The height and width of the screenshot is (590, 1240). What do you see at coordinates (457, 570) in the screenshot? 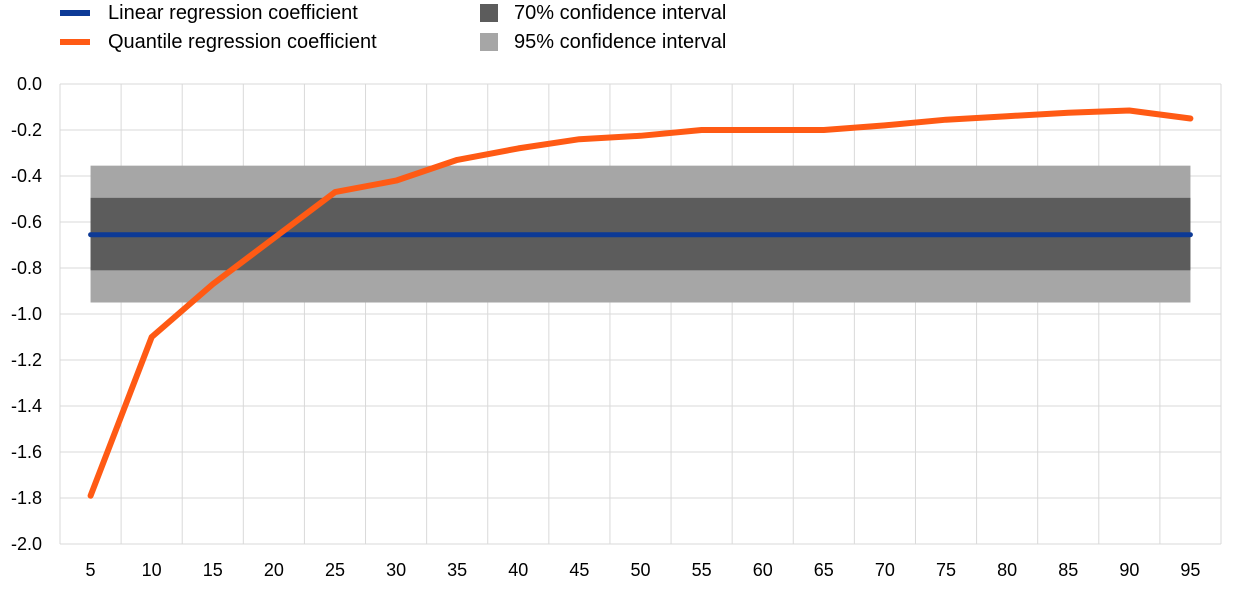
I see `x-tick-label: 35` at bounding box center [457, 570].